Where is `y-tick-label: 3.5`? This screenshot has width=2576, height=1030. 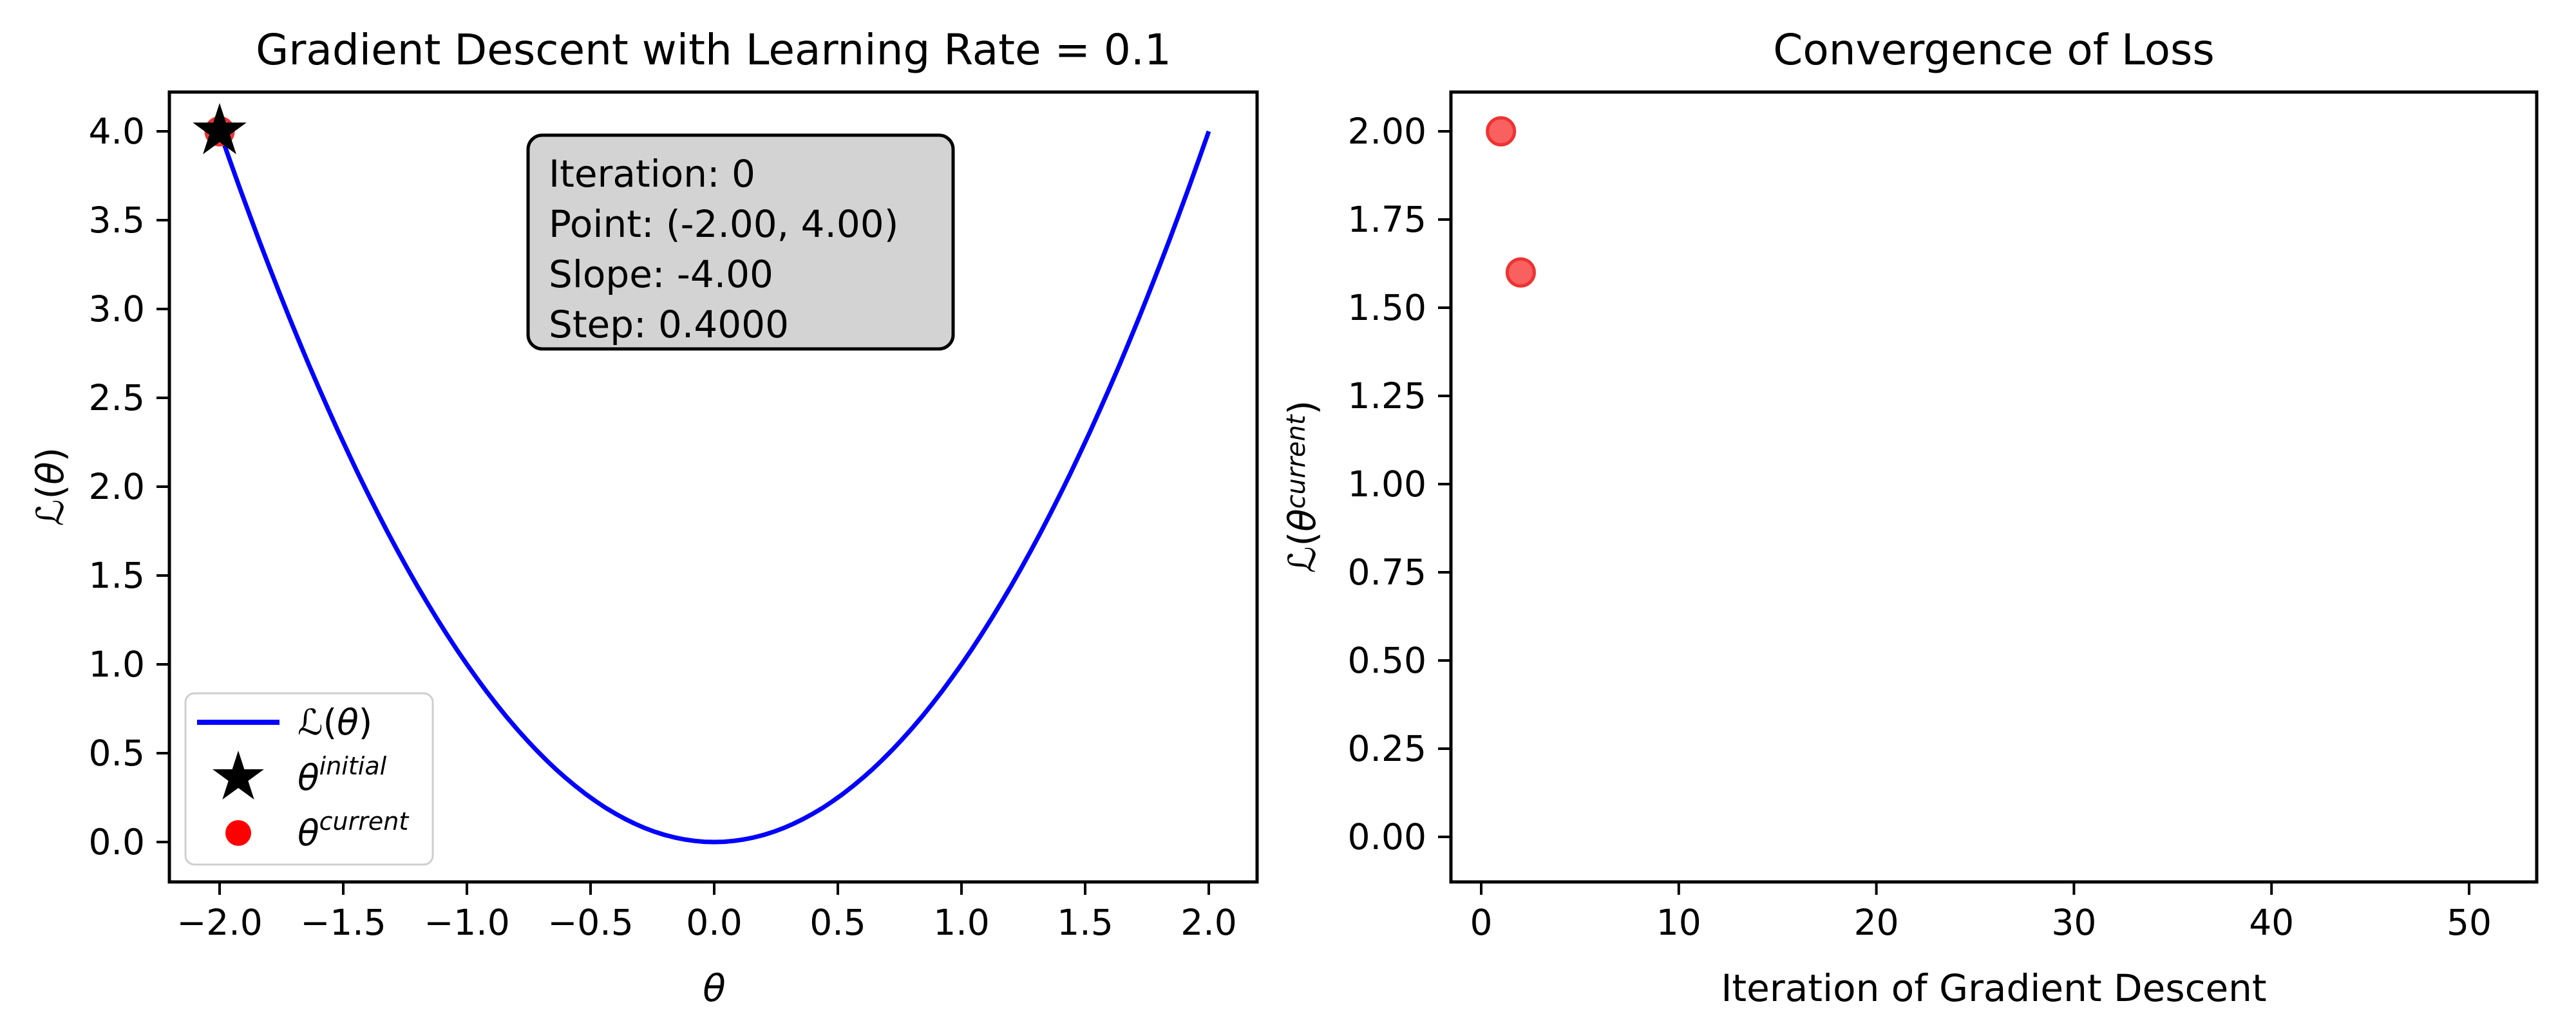
y-tick-label: 3.5 is located at coordinates (117, 220).